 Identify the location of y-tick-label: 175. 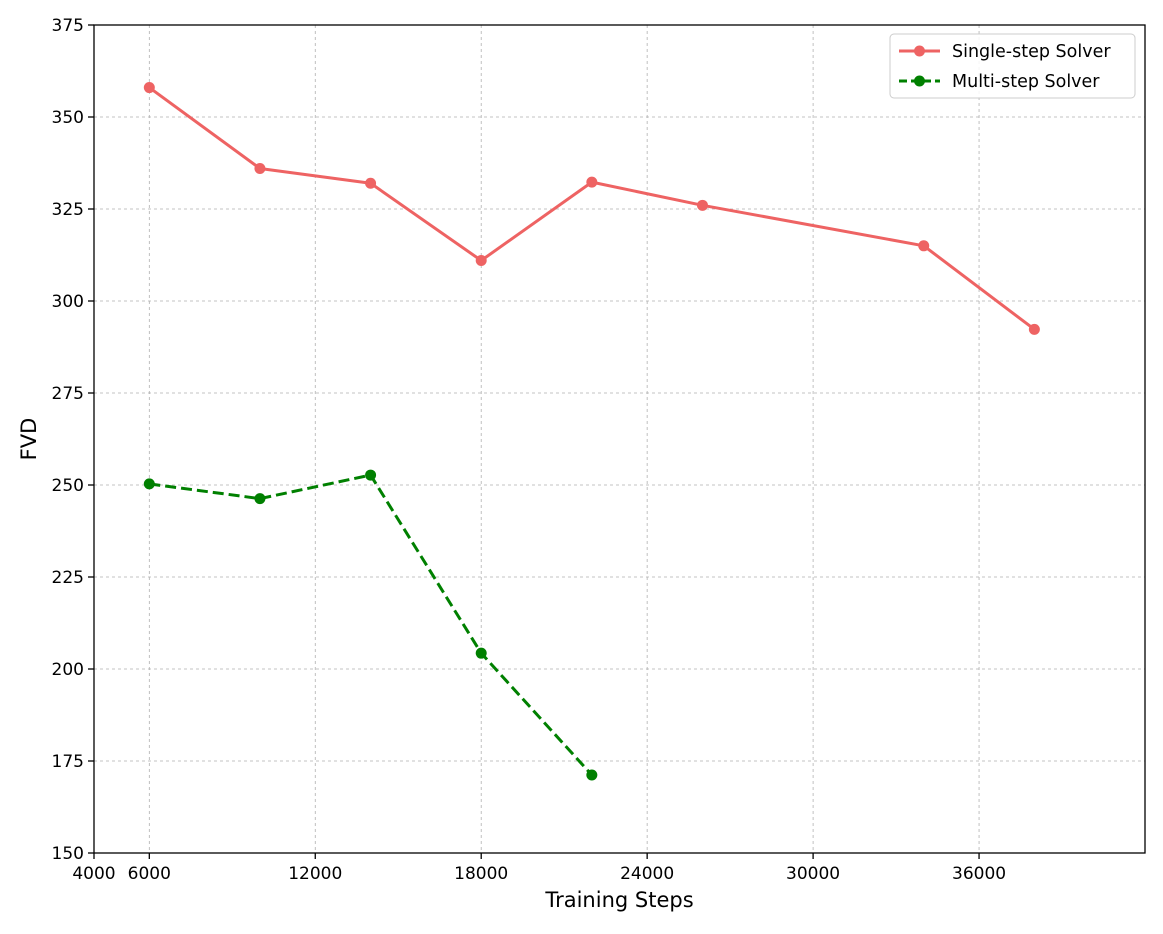
(68, 762).